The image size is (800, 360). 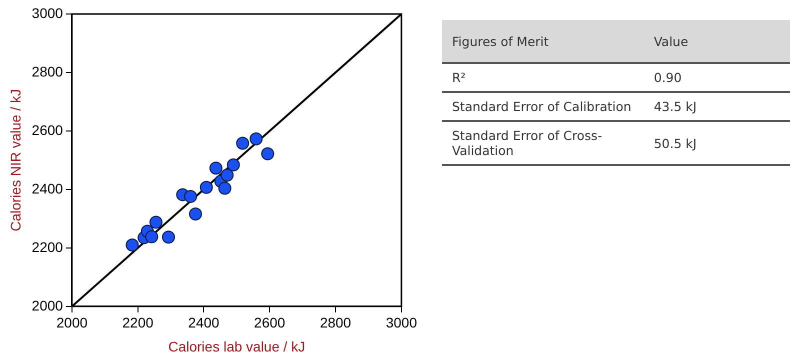 I want to click on y-tick-label: 2600, so click(x=48, y=130).